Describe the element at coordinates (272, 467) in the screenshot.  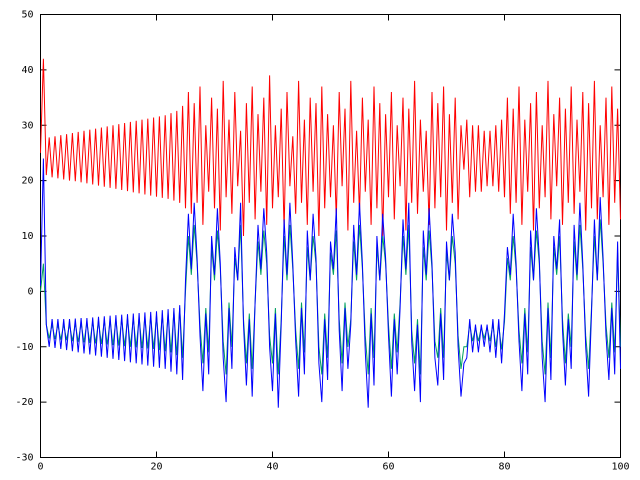
I see `x-tick-label: 40` at that location.